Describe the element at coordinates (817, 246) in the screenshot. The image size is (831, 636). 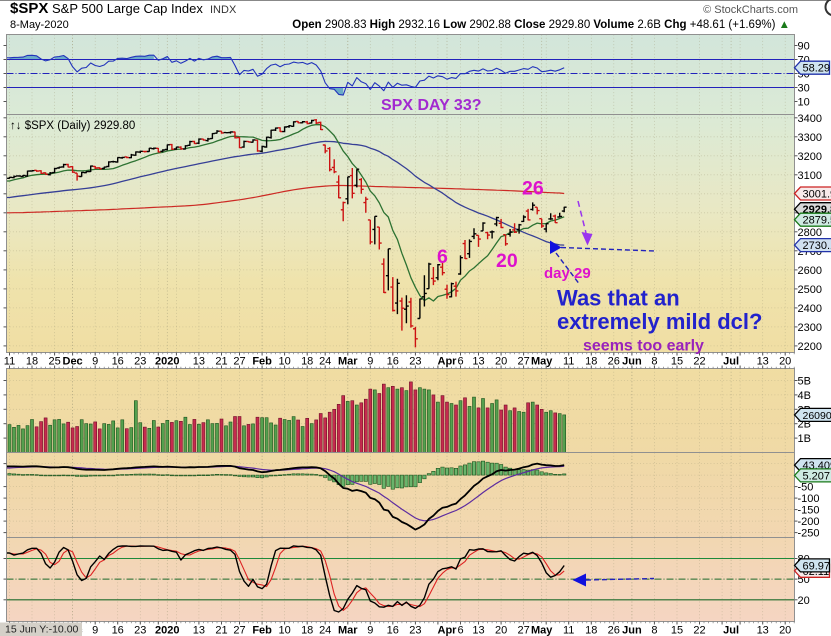
I see `svg-text: 2730.1` at that location.